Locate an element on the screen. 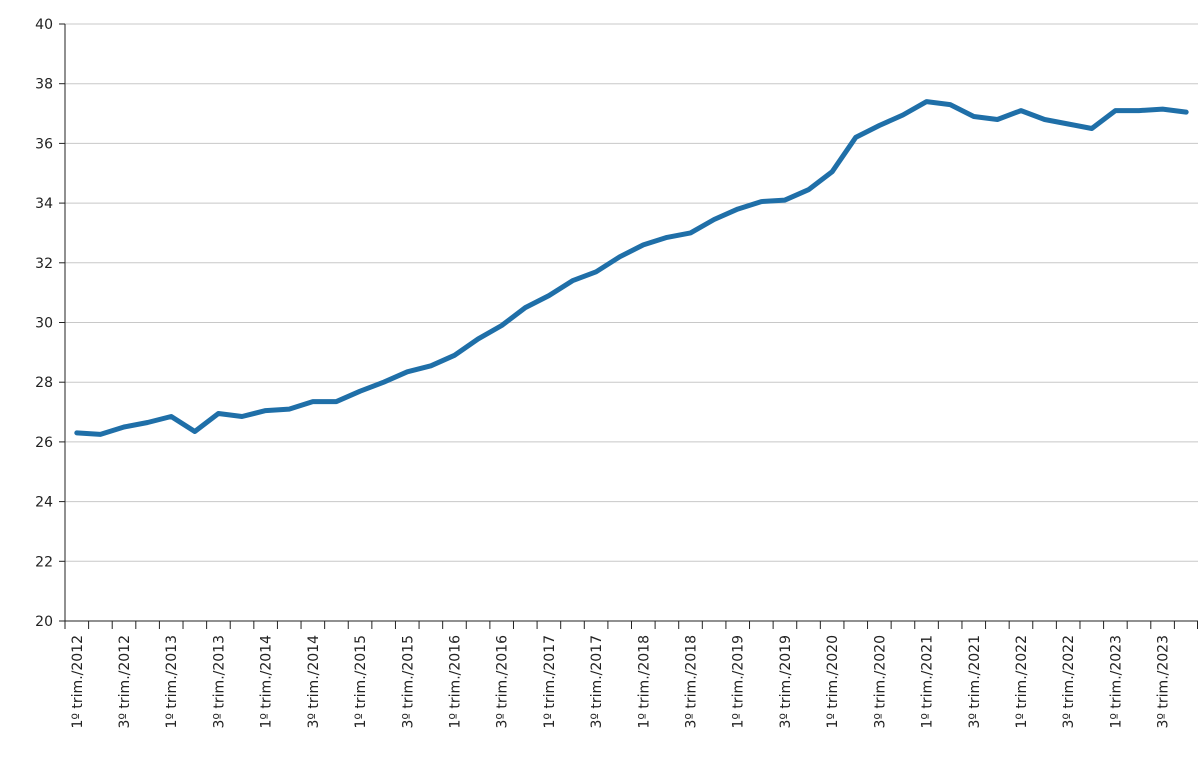 The height and width of the screenshot is (762, 1198). x-tick-label: 3º trim./2014 is located at coordinates (314, 682).